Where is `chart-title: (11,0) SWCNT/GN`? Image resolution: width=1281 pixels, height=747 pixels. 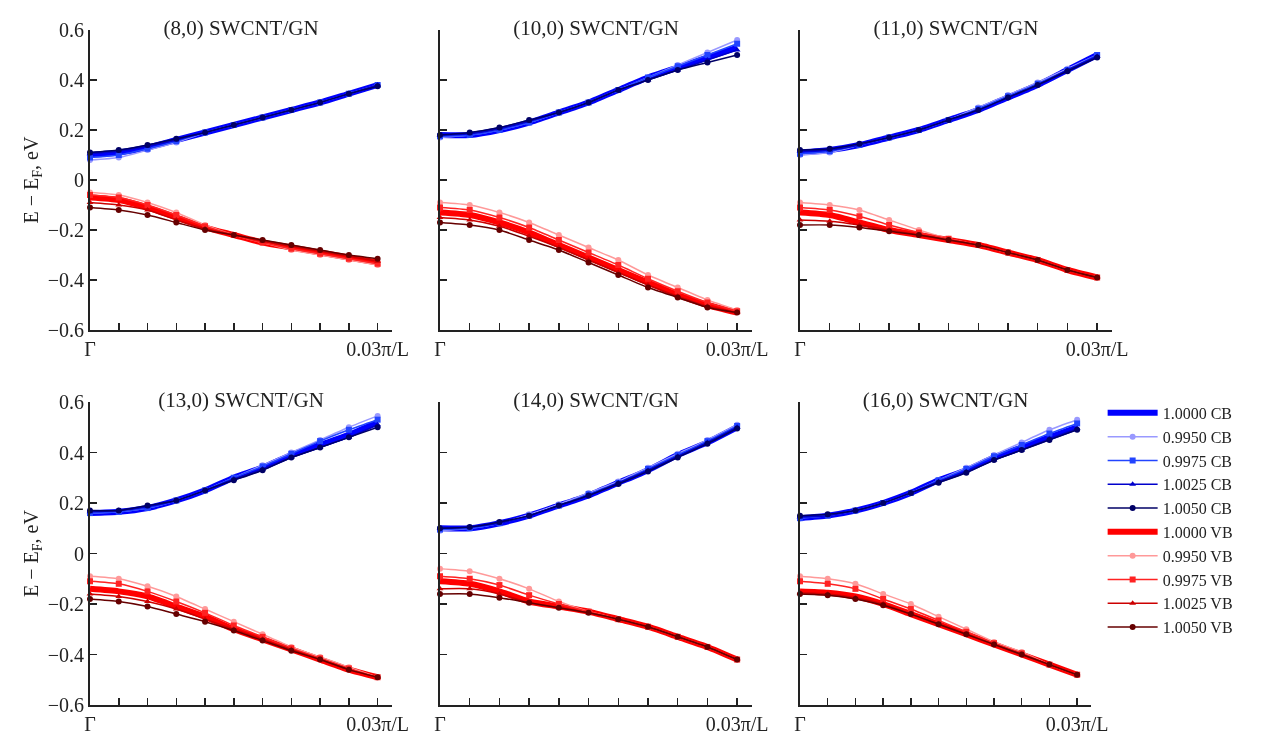 chart-title: (11,0) SWCNT/GN is located at coordinates (956, 27).